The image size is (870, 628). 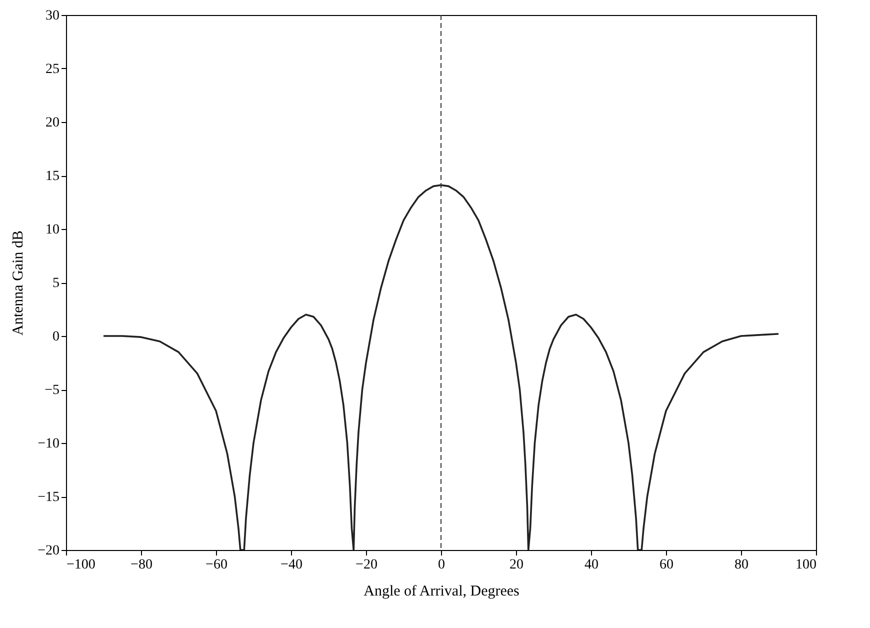 What do you see at coordinates (56, 337) in the screenshot?
I see `y-tick-label: 0` at bounding box center [56, 337].